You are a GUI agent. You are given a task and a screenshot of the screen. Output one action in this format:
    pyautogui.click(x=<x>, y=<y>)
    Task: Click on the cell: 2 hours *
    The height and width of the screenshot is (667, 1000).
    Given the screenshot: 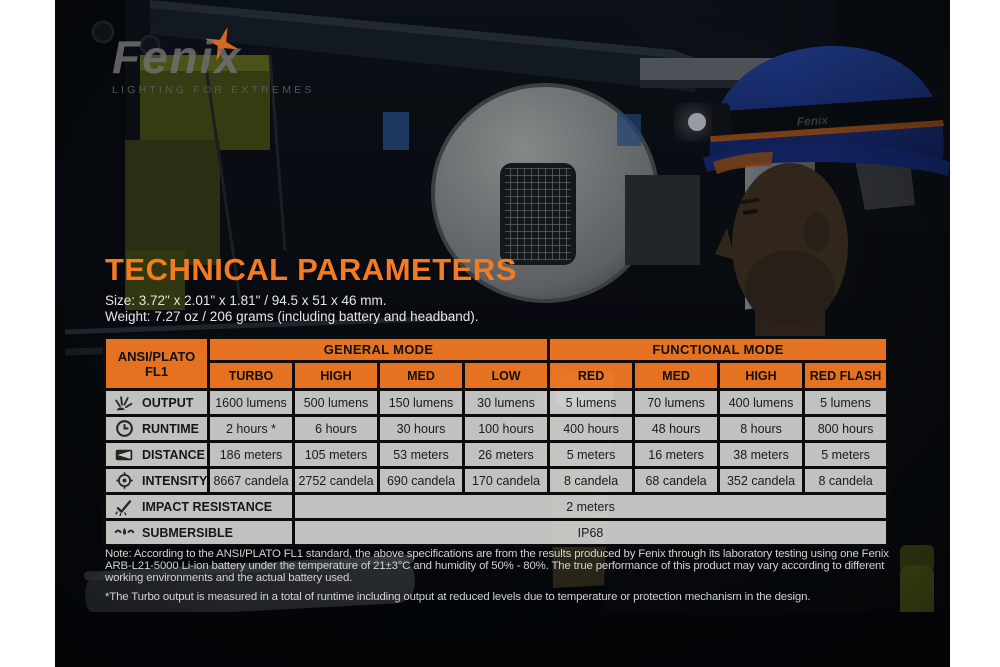 What is the action you would take?
    pyautogui.click(x=251, y=428)
    